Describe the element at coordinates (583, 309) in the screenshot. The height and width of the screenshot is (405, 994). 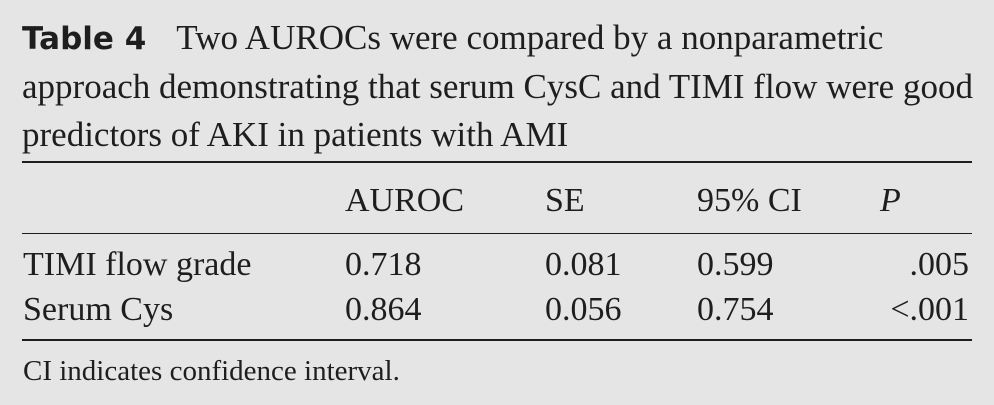
I see `row-2-se: 0.056` at that location.